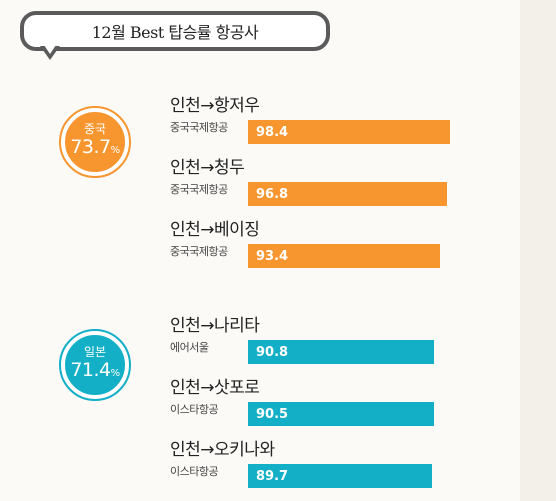 Image resolution: width=556 pixels, height=501 pixels. Describe the element at coordinates (90, 147) in the screenshot. I see `group-value-number: 73.7` at that location.